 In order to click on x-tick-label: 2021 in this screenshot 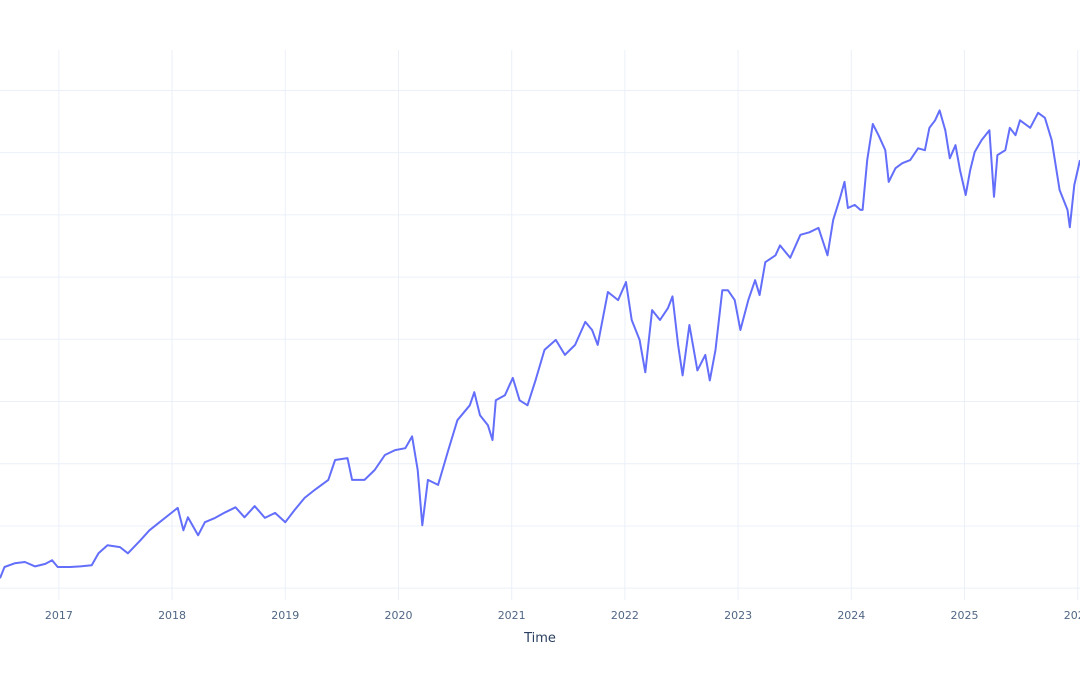, I will do `click(512, 615)`.